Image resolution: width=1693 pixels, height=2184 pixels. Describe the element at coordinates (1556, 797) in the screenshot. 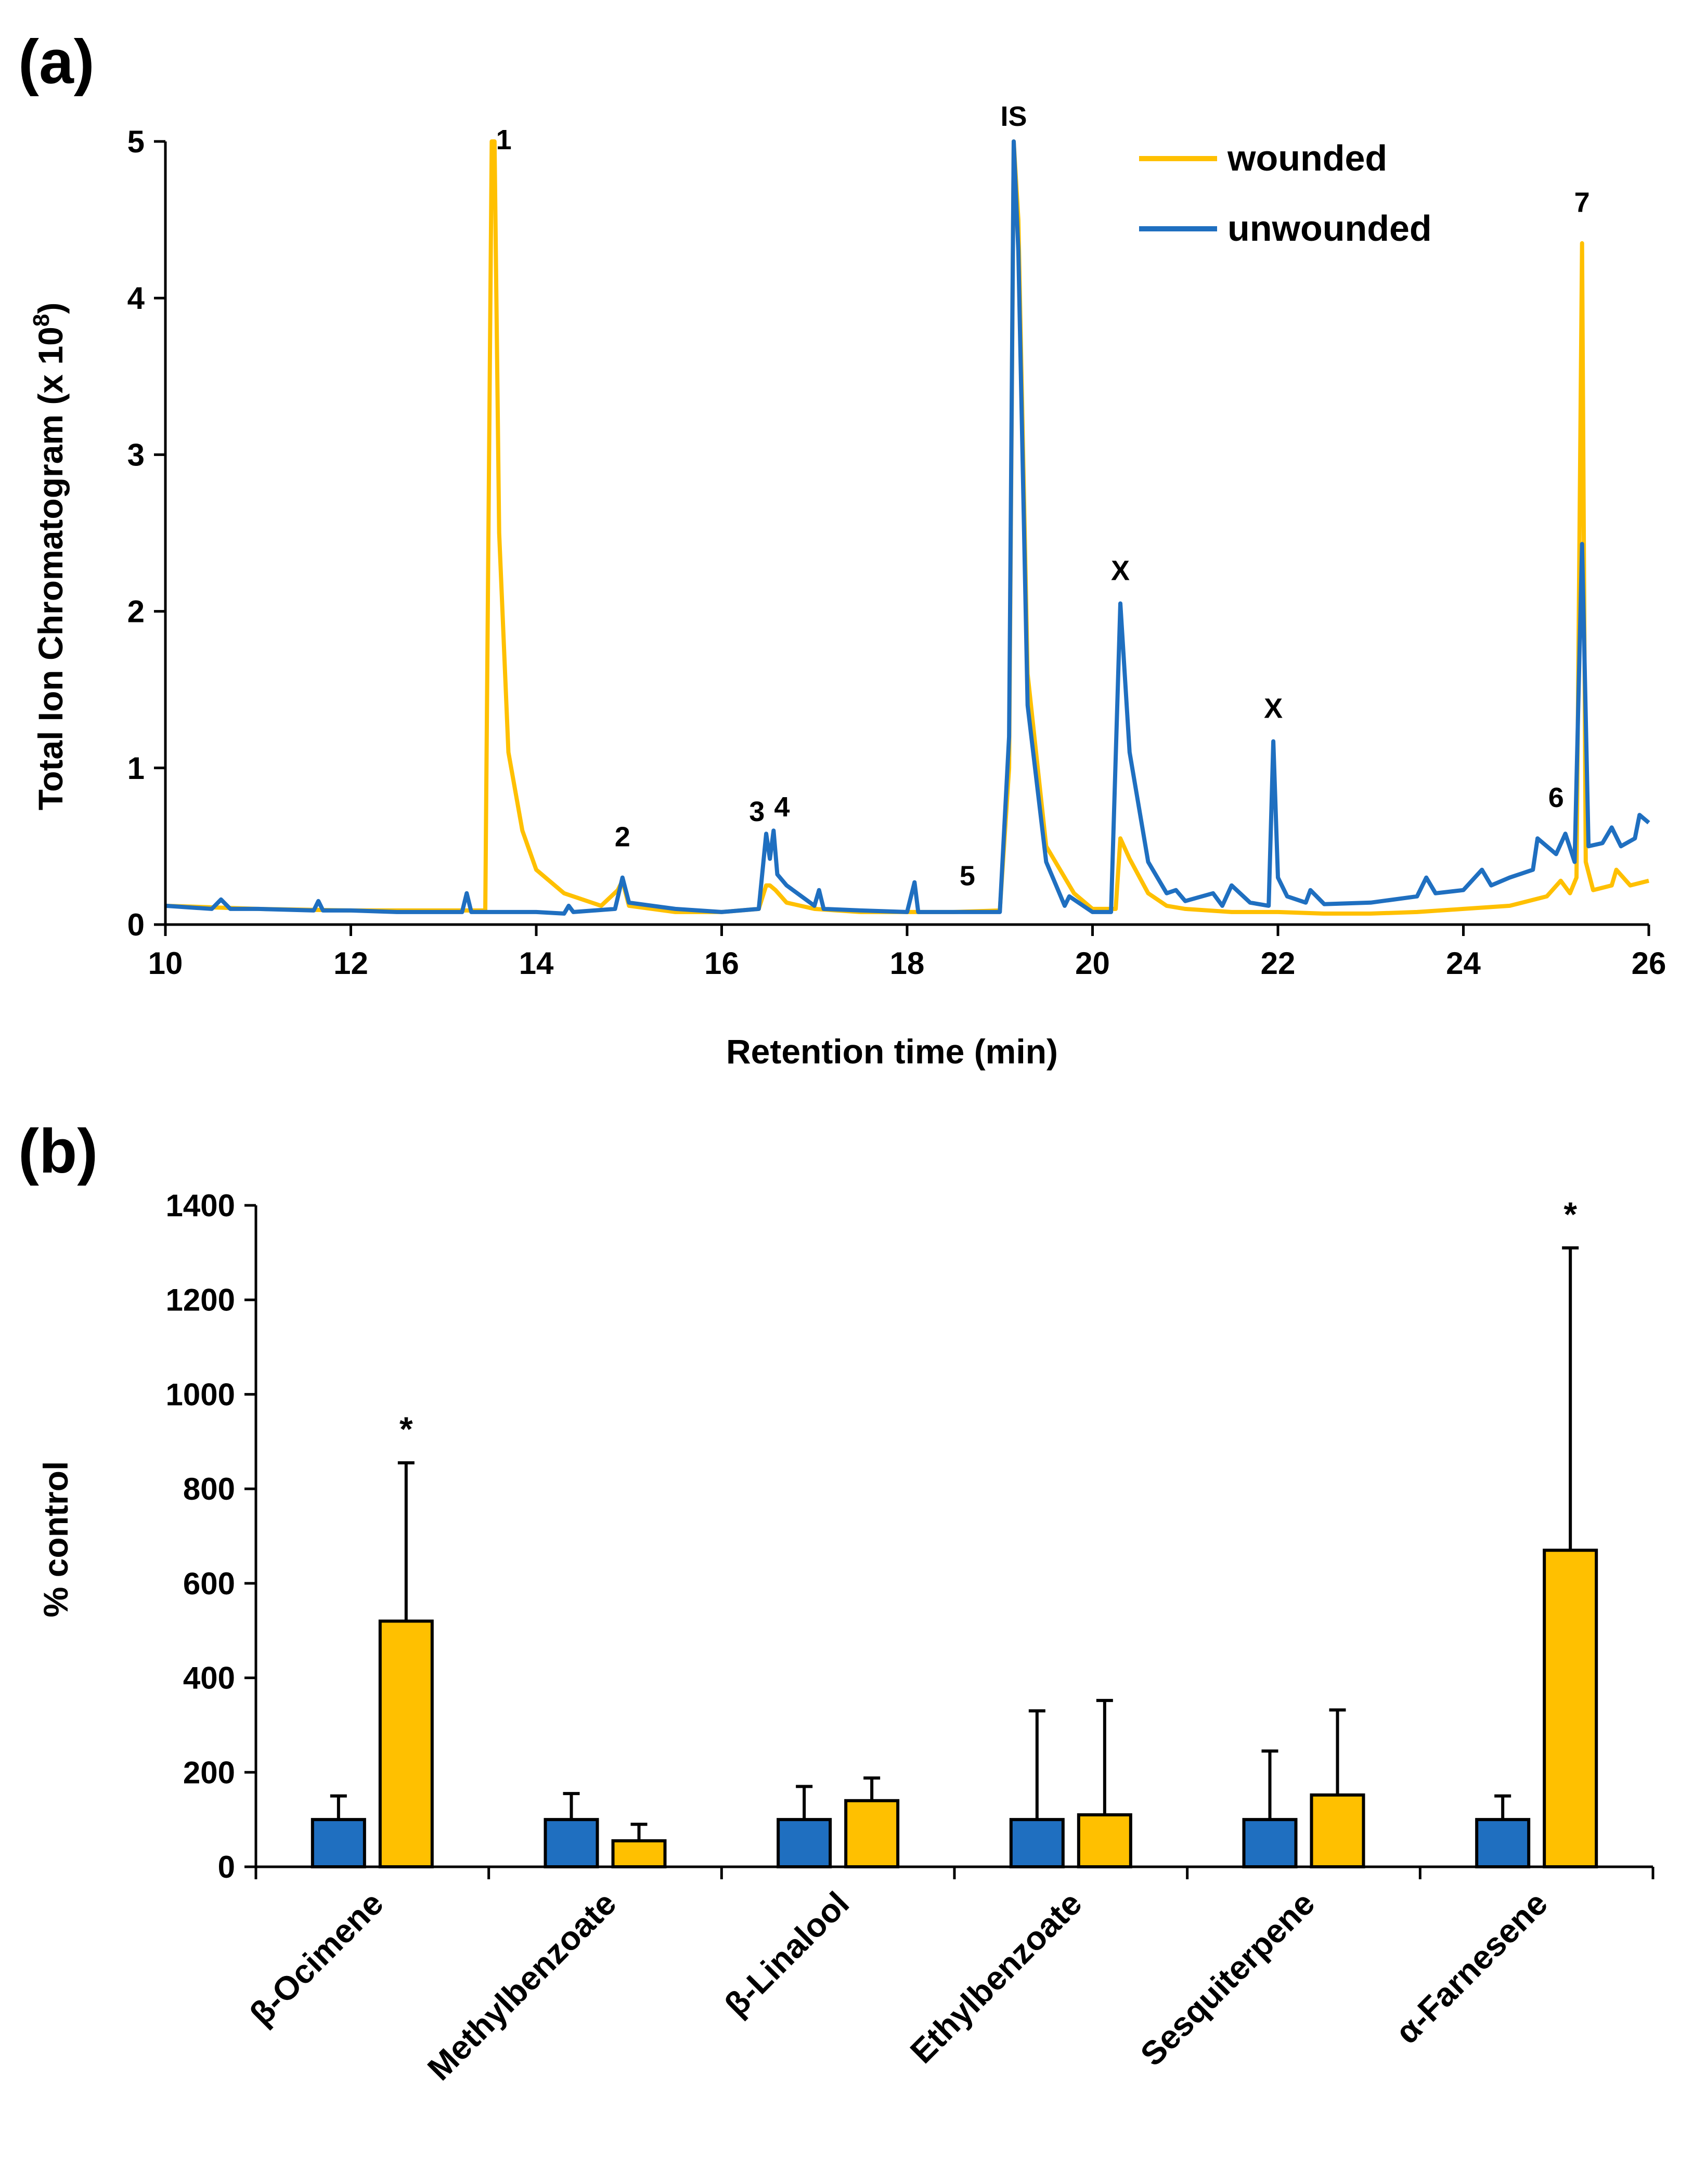

I see `peak-label: 6` at that location.